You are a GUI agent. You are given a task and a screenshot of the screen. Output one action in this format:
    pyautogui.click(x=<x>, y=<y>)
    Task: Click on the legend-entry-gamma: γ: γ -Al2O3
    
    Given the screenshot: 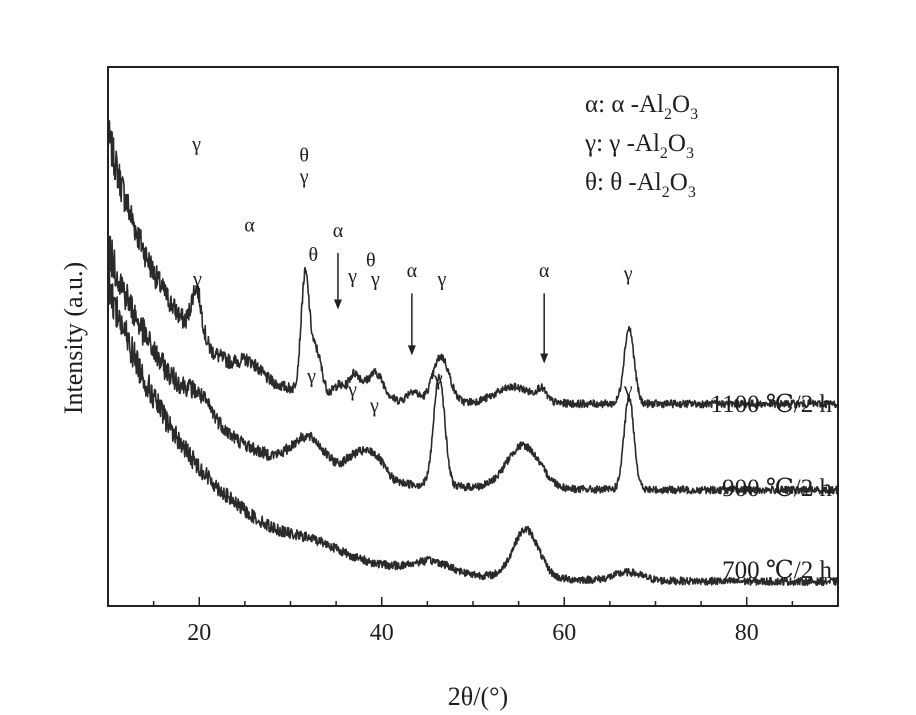 What is the action you would take?
    pyautogui.click(x=639, y=146)
    